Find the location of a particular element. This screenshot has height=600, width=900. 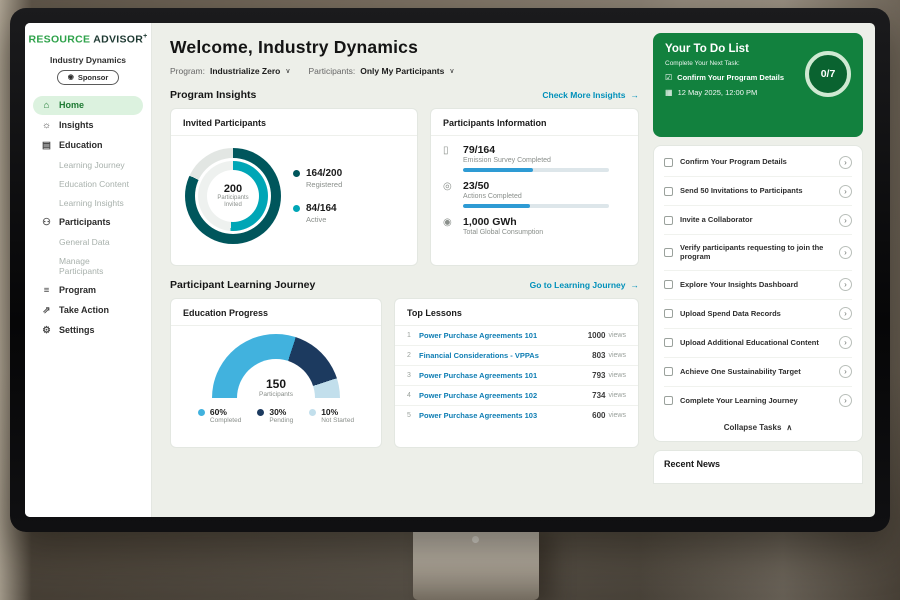

todo-progress-ring: 0/7 is located at coordinates (828, 74).